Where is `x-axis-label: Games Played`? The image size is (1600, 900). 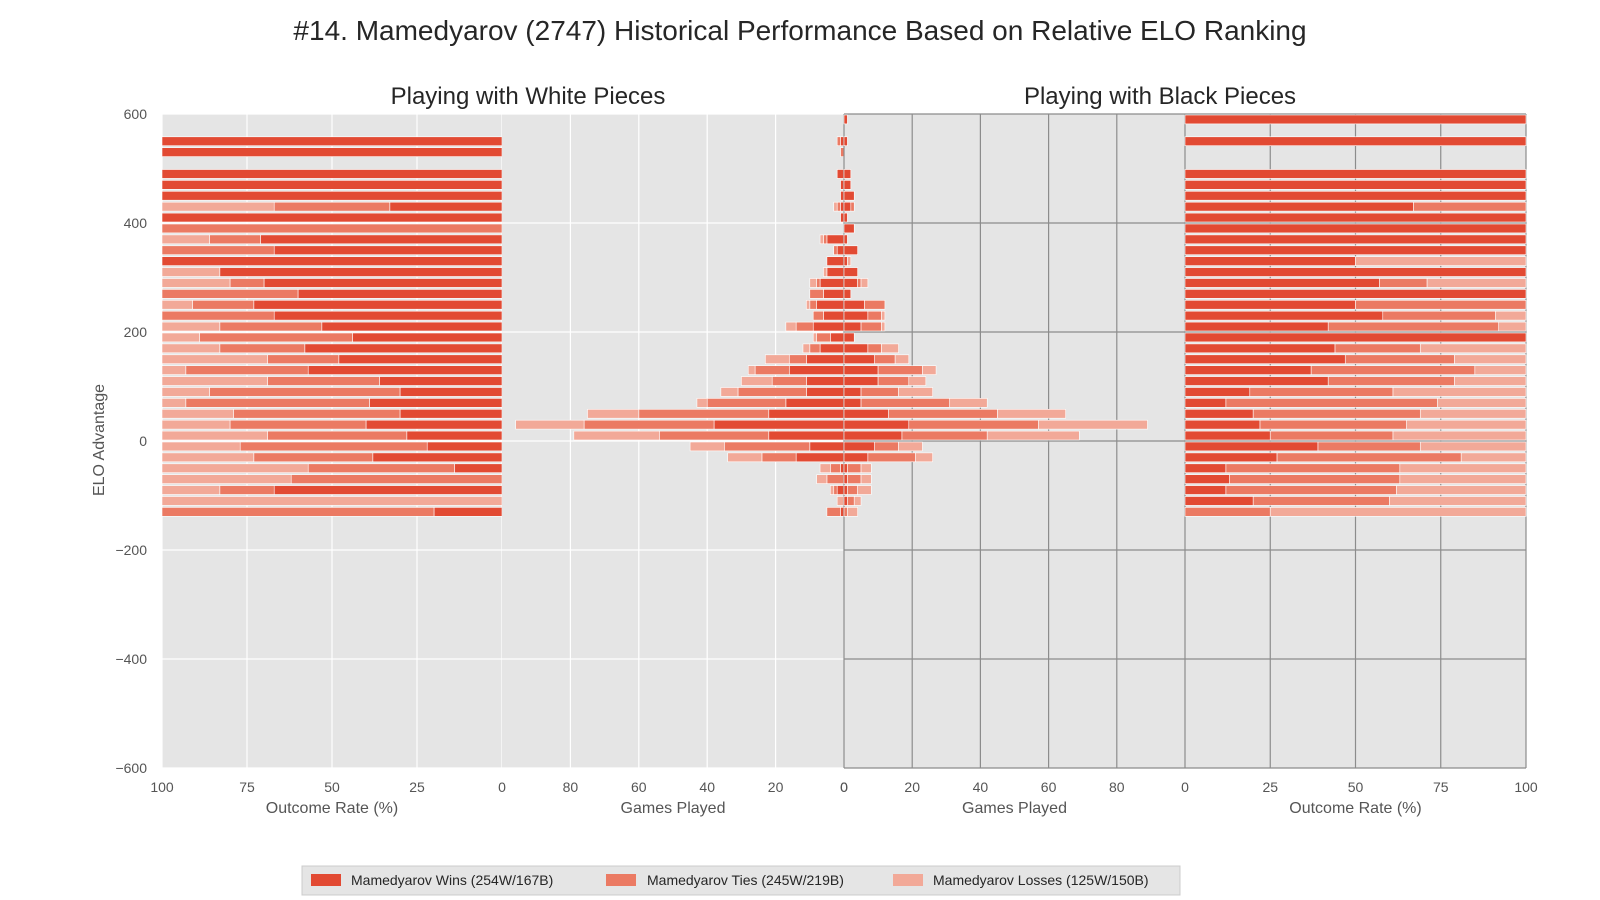
x-axis-label: Games Played is located at coordinates (1014, 808).